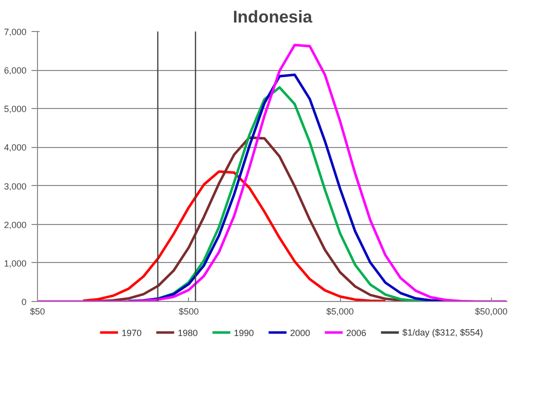 The height and width of the screenshot is (400, 552). I want to click on x-tick-label: $50,000, so click(491, 311).